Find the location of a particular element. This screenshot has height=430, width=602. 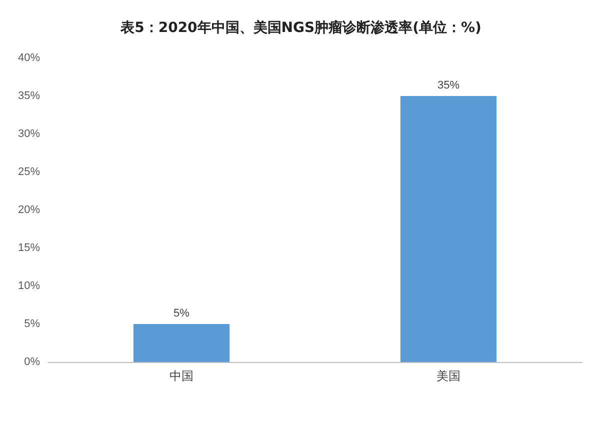

x-tick-label: 美国 is located at coordinates (448, 376).